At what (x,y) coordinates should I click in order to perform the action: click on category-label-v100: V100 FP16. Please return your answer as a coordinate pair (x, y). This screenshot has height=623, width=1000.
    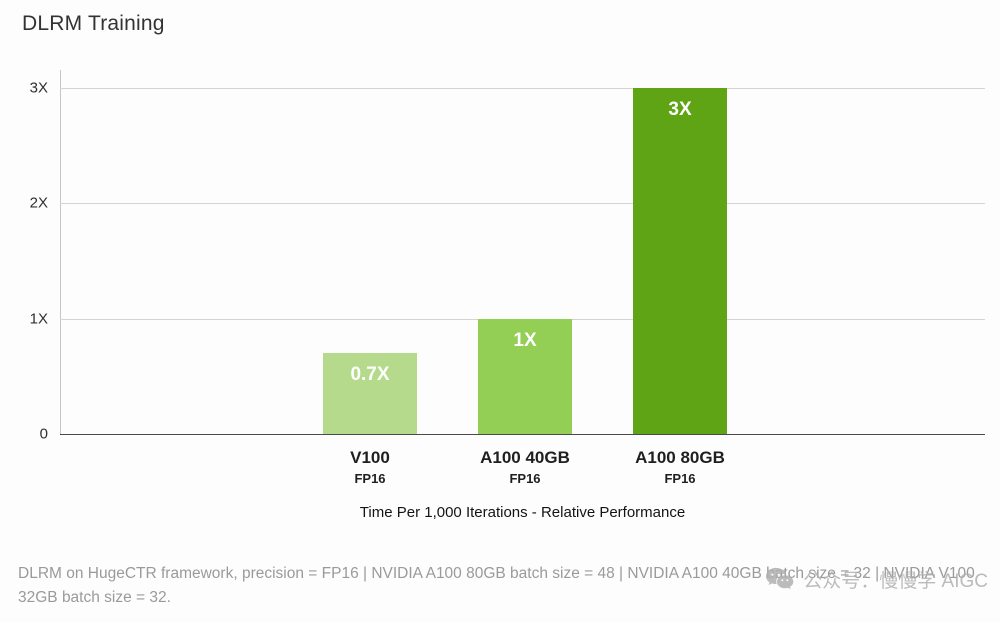
    Looking at the image, I should click on (370, 467).